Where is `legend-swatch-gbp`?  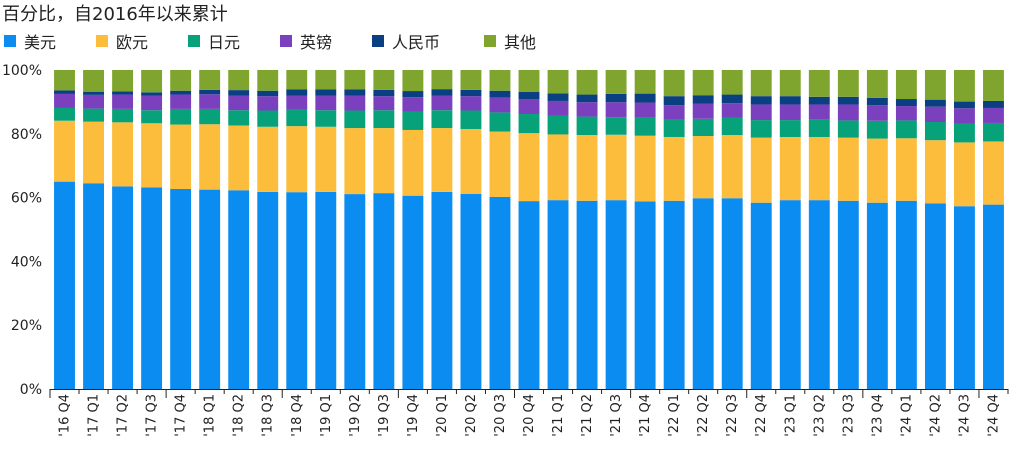
legend-swatch-gbp is located at coordinates (286, 41).